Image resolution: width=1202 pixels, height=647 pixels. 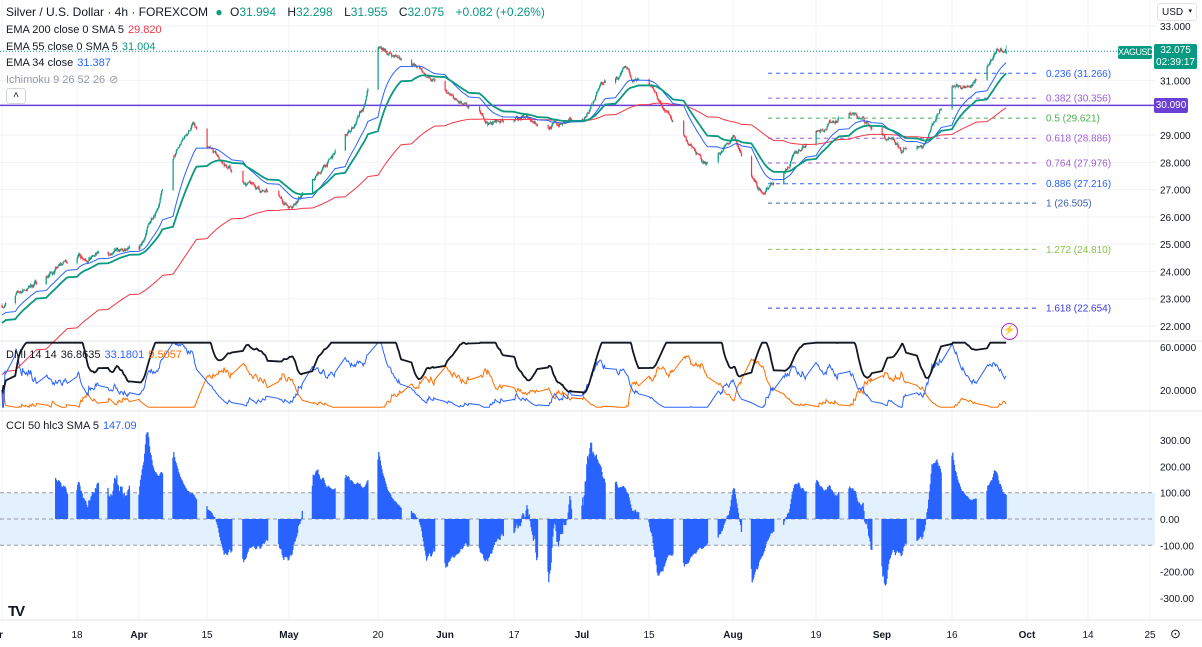 What do you see at coordinates (1175, 633) in the screenshot?
I see `settings-icon: ⊙` at bounding box center [1175, 633].